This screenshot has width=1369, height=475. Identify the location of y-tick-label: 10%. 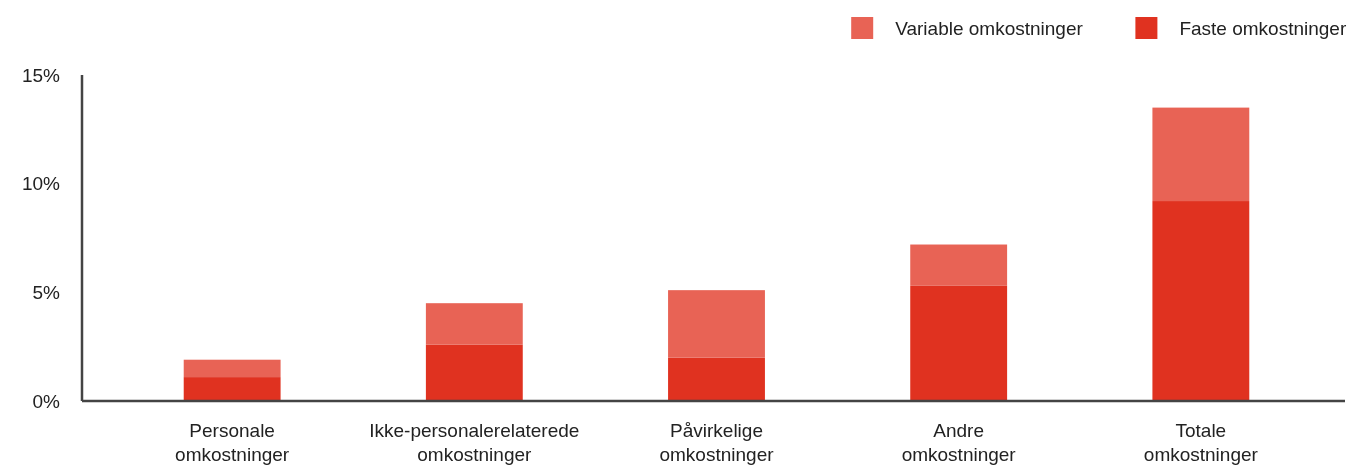
(41, 184).